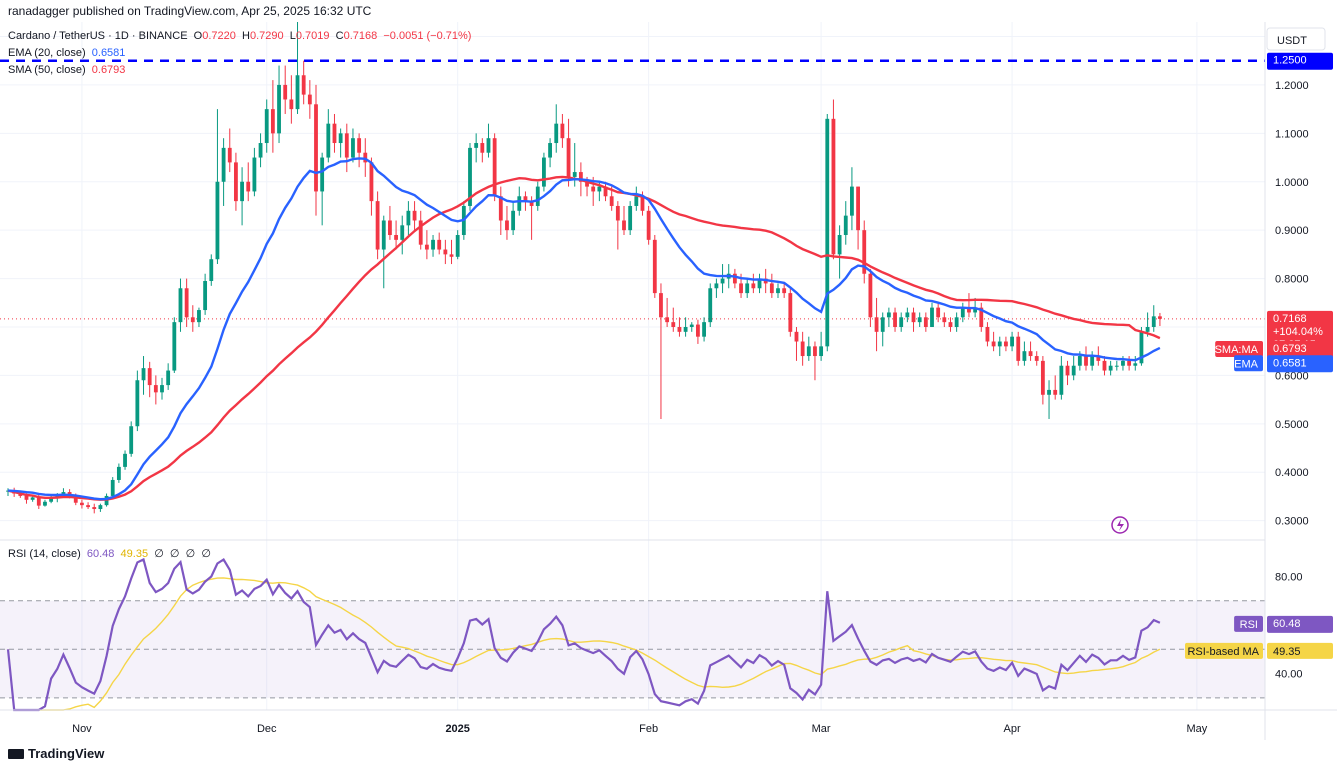  Describe the element at coordinates (1300, 350) in the screenshot. I see `sma-tag-bg` at that location.